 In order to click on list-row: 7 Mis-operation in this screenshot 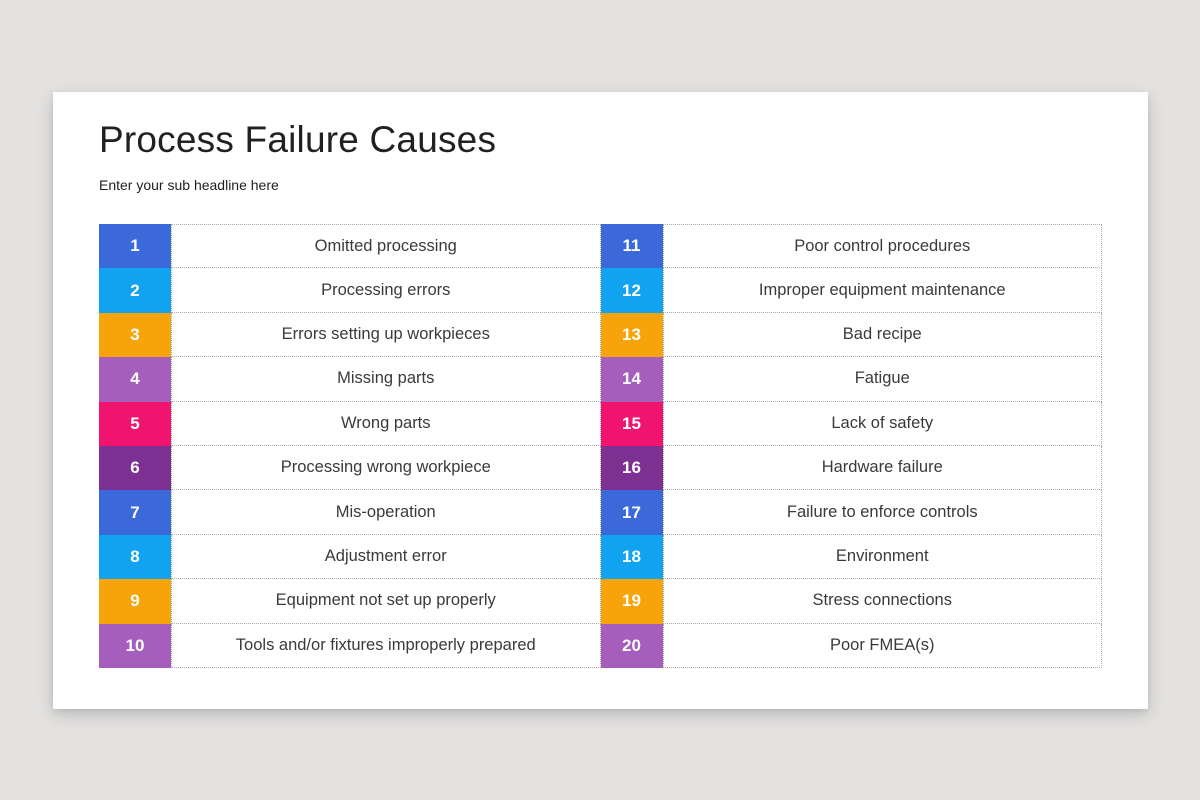, I will do `click(350, 512)`.